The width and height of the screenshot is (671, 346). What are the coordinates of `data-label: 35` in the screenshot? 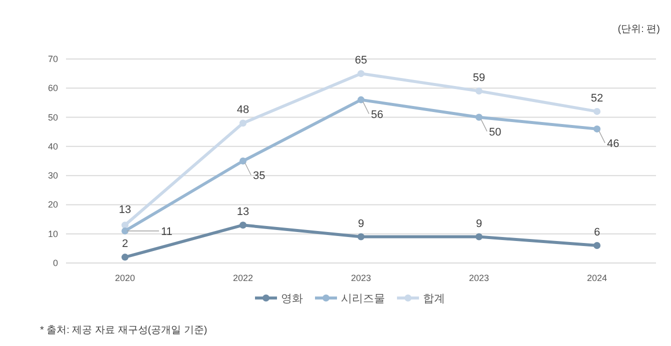 It's located at (259, 176).